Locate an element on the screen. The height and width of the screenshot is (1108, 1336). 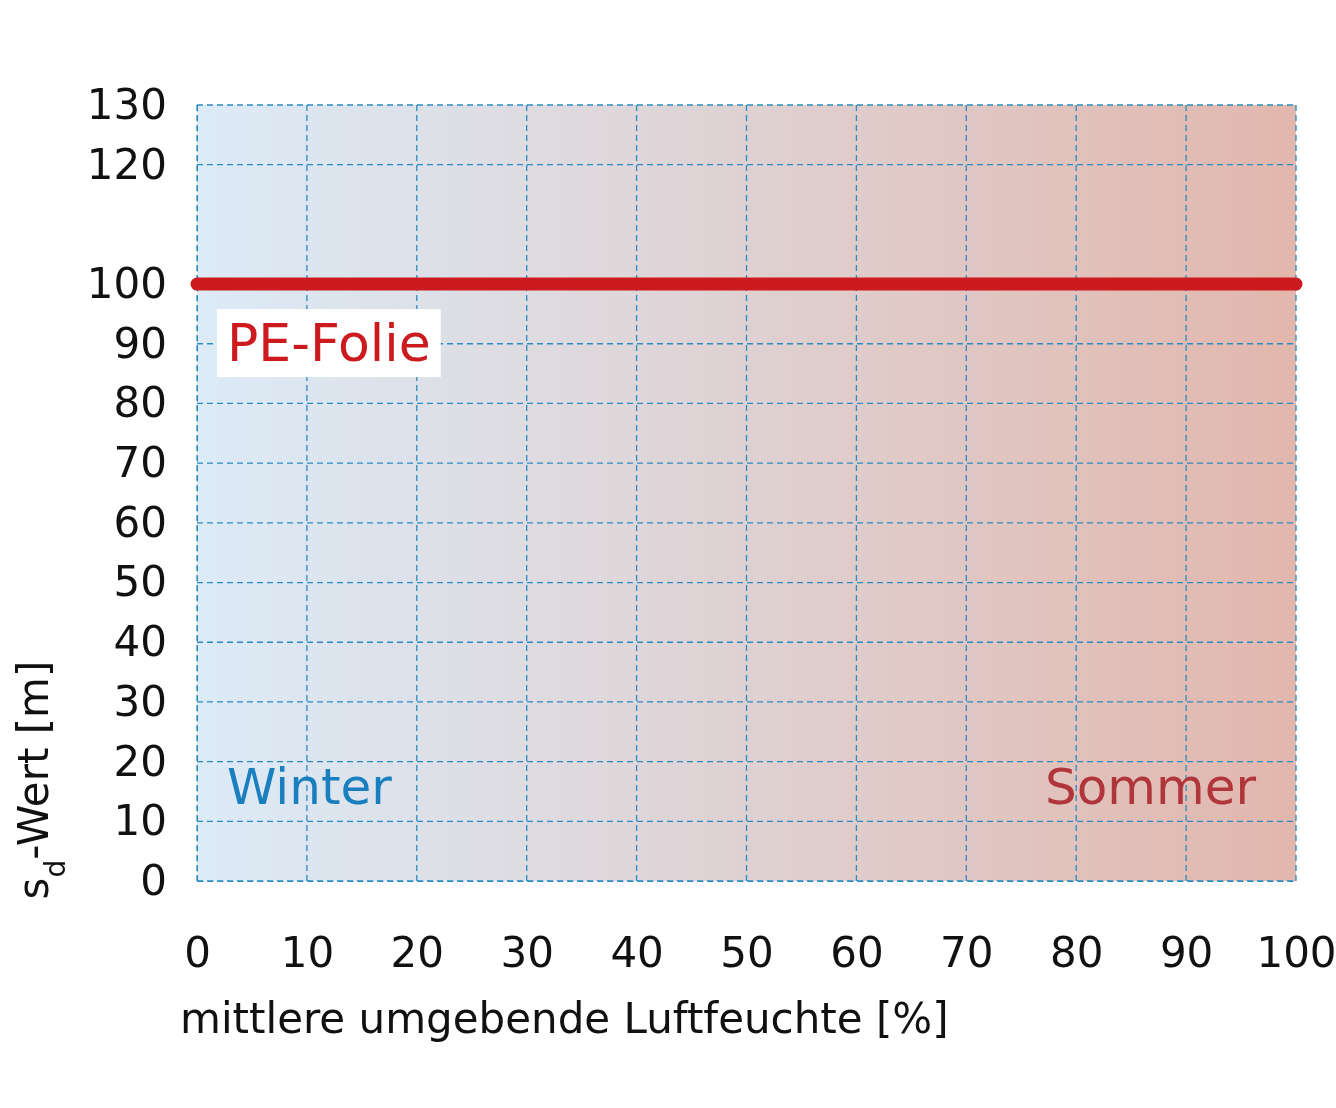
x-tick-label: 20 is located at coordinates (417, 952).